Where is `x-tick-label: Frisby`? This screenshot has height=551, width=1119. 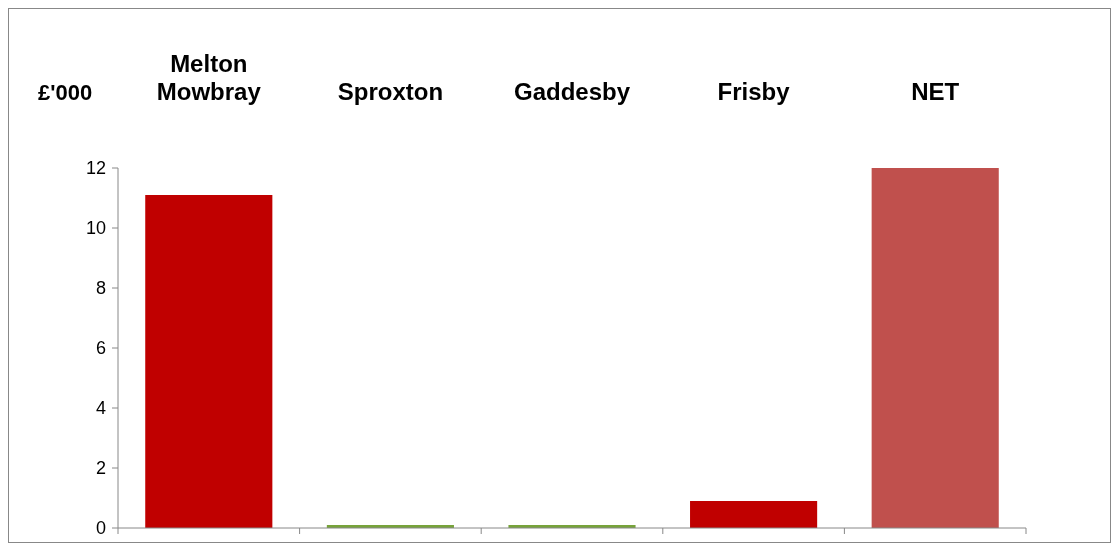
x-tick-label: Frisby is located at coordinates (754, 91).